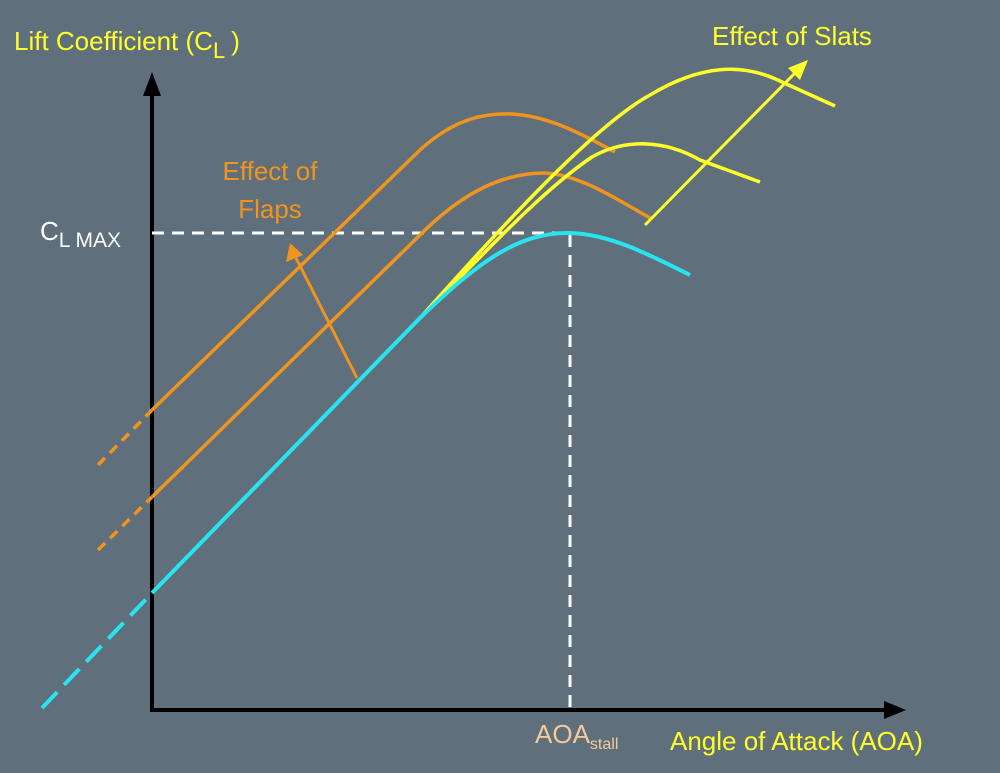  Describe the element at coordinates (113, 41) in the screenshot. I see `y-axis-label-text: Lift Coefficient (C` at that location.